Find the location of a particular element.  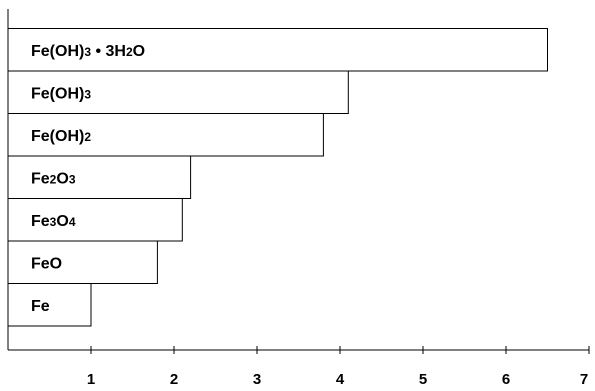

category-label-2-part-2: O is located at coordinates (56, 263).